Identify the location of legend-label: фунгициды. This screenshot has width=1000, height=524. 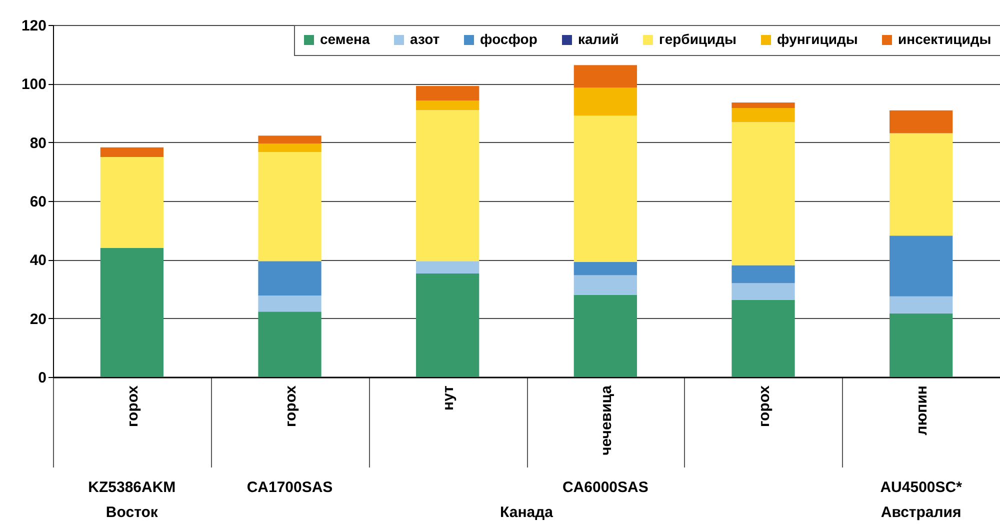
(817, 39).